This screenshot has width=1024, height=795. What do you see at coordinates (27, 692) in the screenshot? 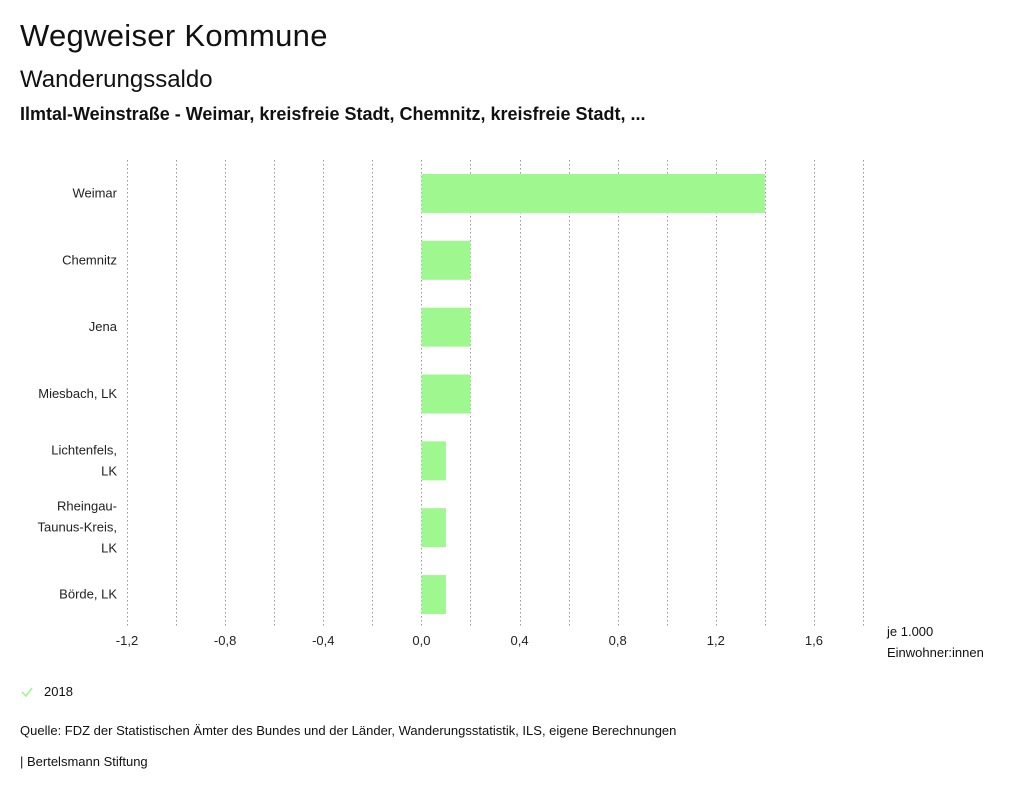
I see `check-icon` at bounding box center [27, 692].